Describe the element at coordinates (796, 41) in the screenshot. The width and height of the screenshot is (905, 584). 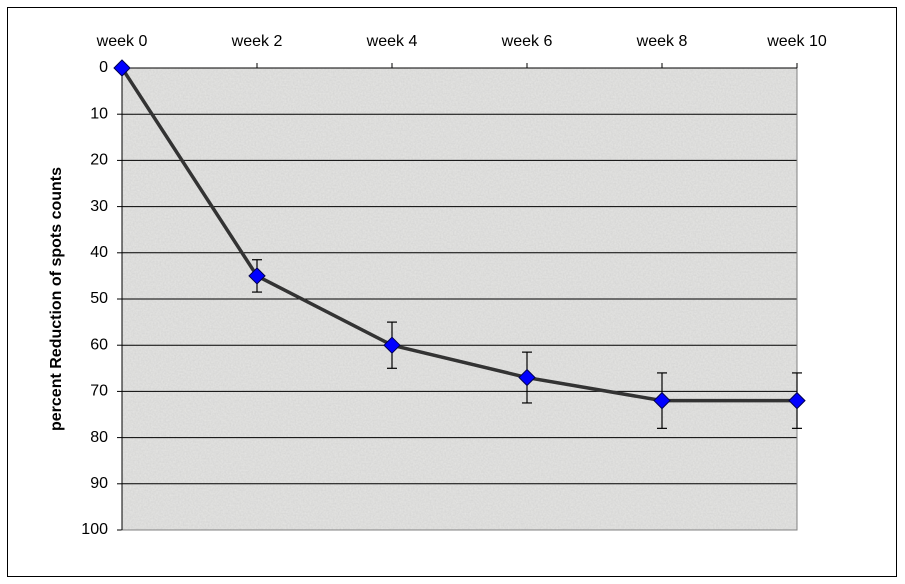
I see `x-tick-label: week 10` at that location.